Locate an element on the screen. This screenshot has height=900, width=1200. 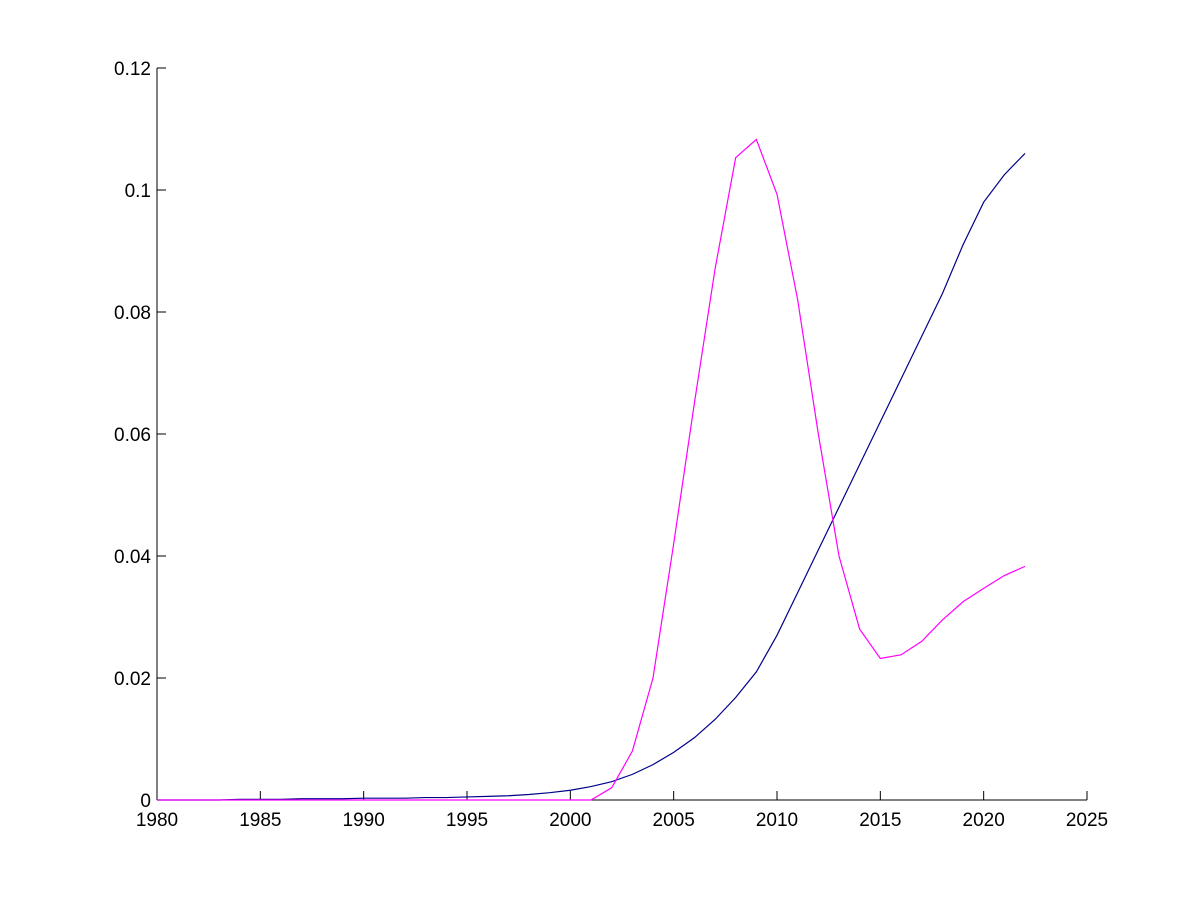
x-tick-label: 1980 is located at coordinates (157, 820).